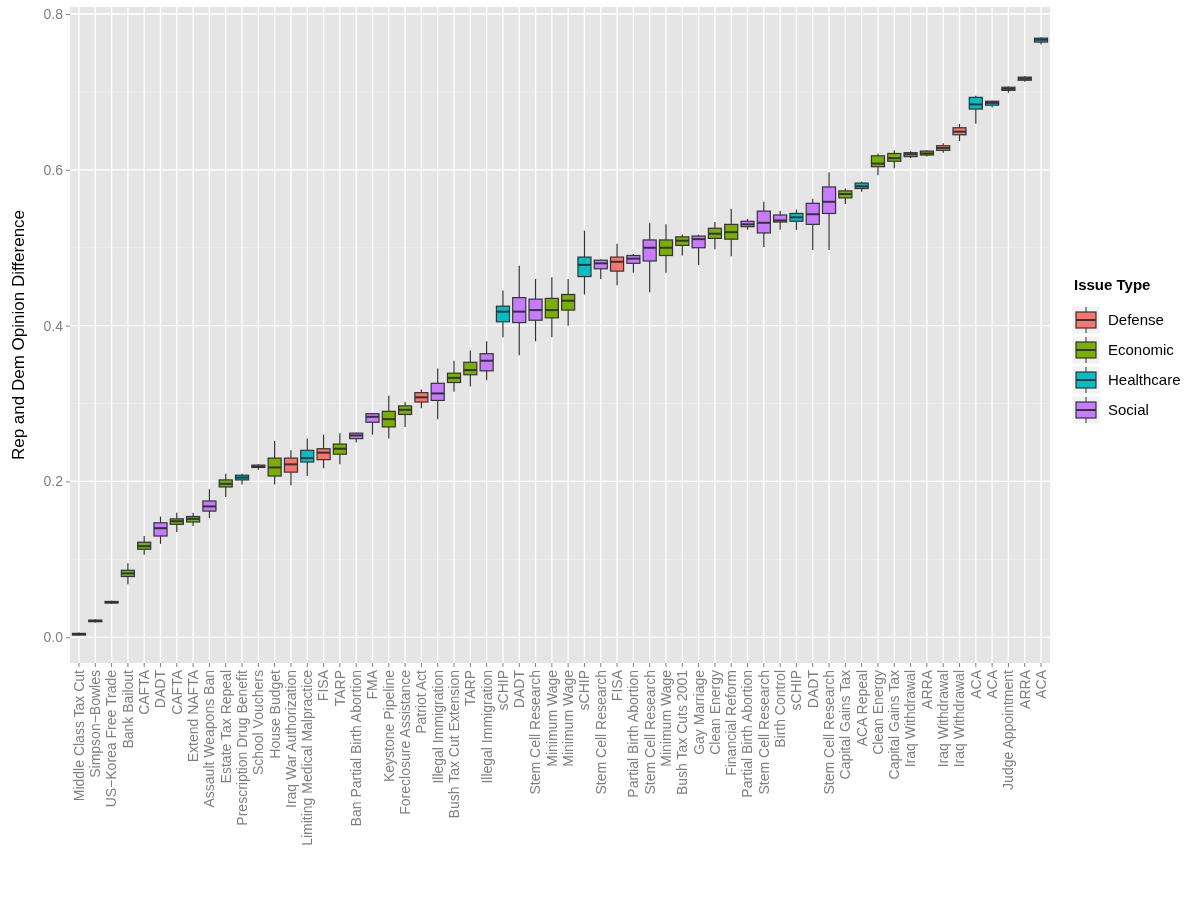  What do you see at coordinates (1144, 379) in the screenshot?
I see `legend-label: Healthcare` at bounding box center [1144, 379].